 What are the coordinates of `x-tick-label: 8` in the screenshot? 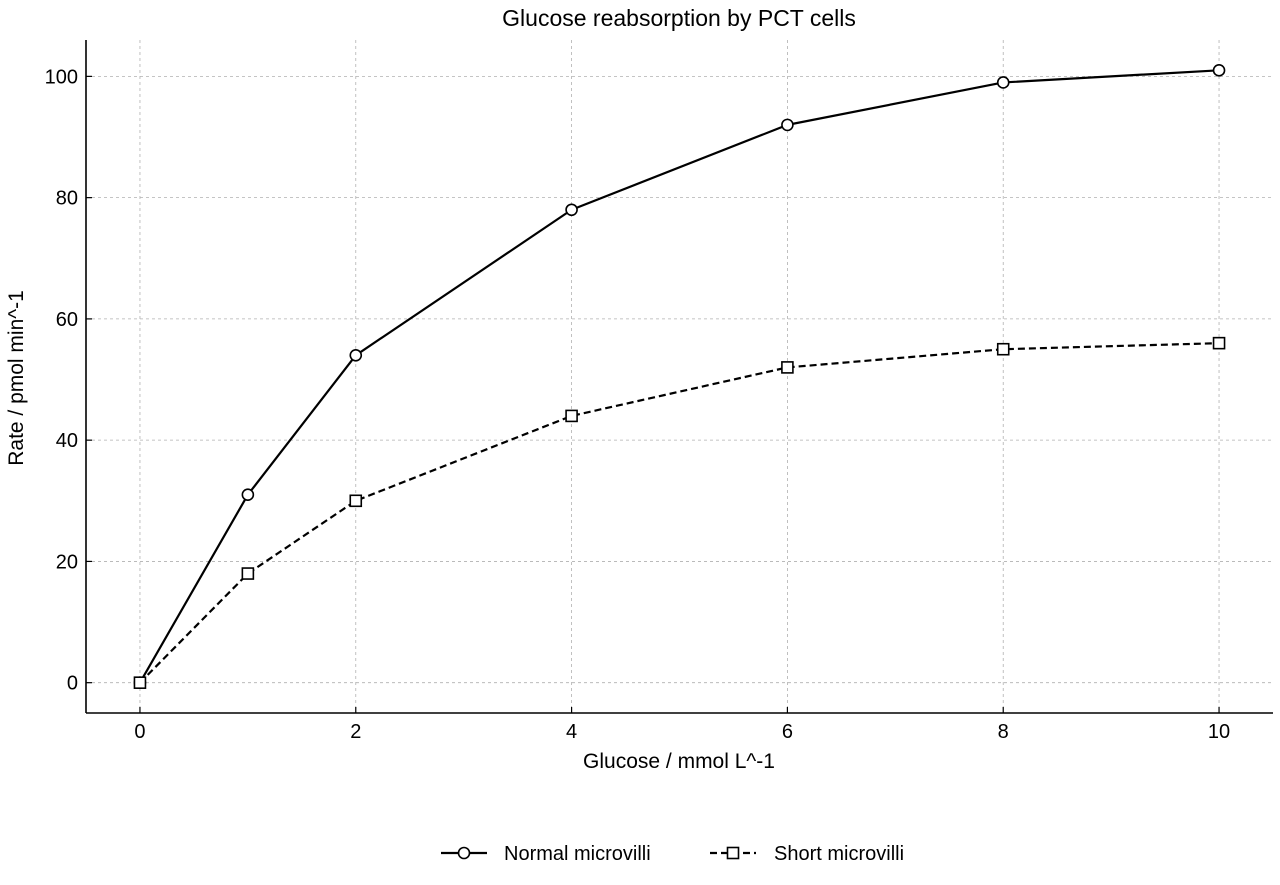 It's located at (1003, 732).